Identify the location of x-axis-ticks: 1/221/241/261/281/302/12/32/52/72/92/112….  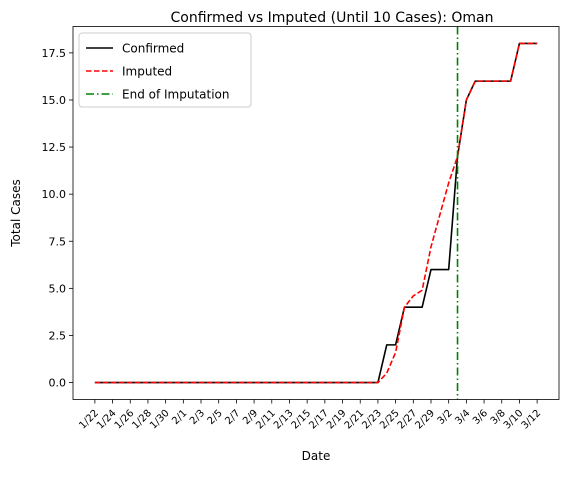
(310, 415).